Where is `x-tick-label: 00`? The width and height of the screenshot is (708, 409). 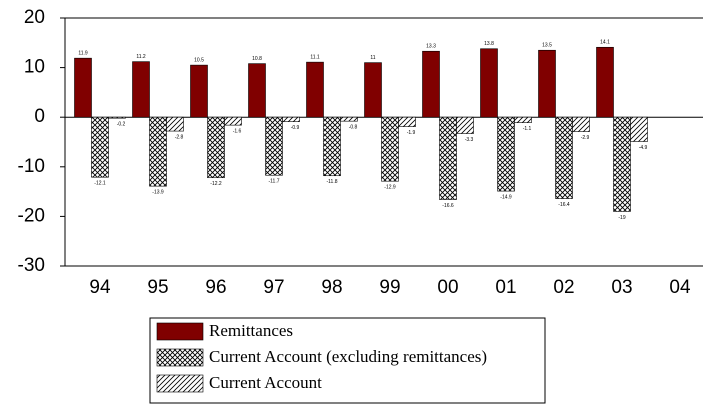 x-tick-label: 00 is located at coordinates (447, 287).